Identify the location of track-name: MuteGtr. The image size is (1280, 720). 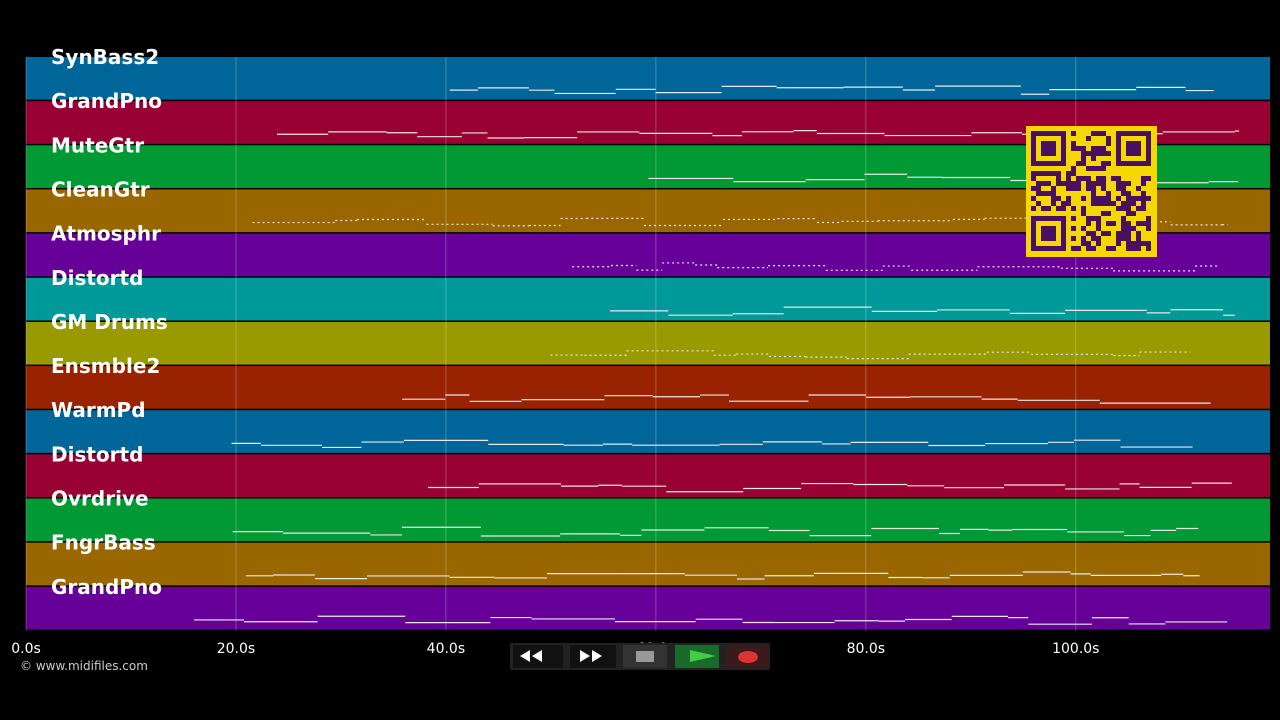
(97, 145).